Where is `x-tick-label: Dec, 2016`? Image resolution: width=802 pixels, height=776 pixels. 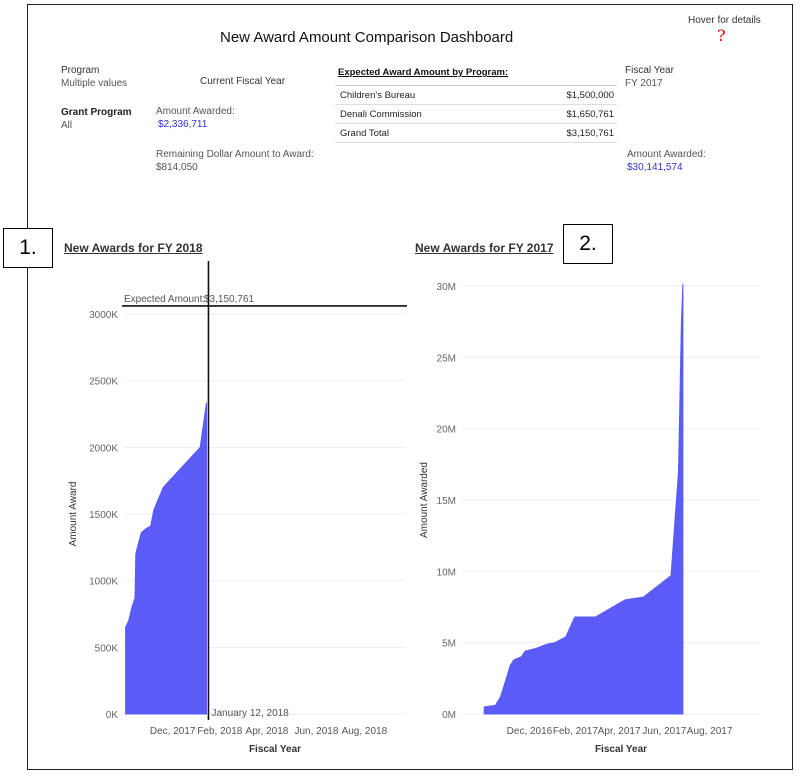 x-tick-label: Dec, 2016 is located at coordinates (530, 731).